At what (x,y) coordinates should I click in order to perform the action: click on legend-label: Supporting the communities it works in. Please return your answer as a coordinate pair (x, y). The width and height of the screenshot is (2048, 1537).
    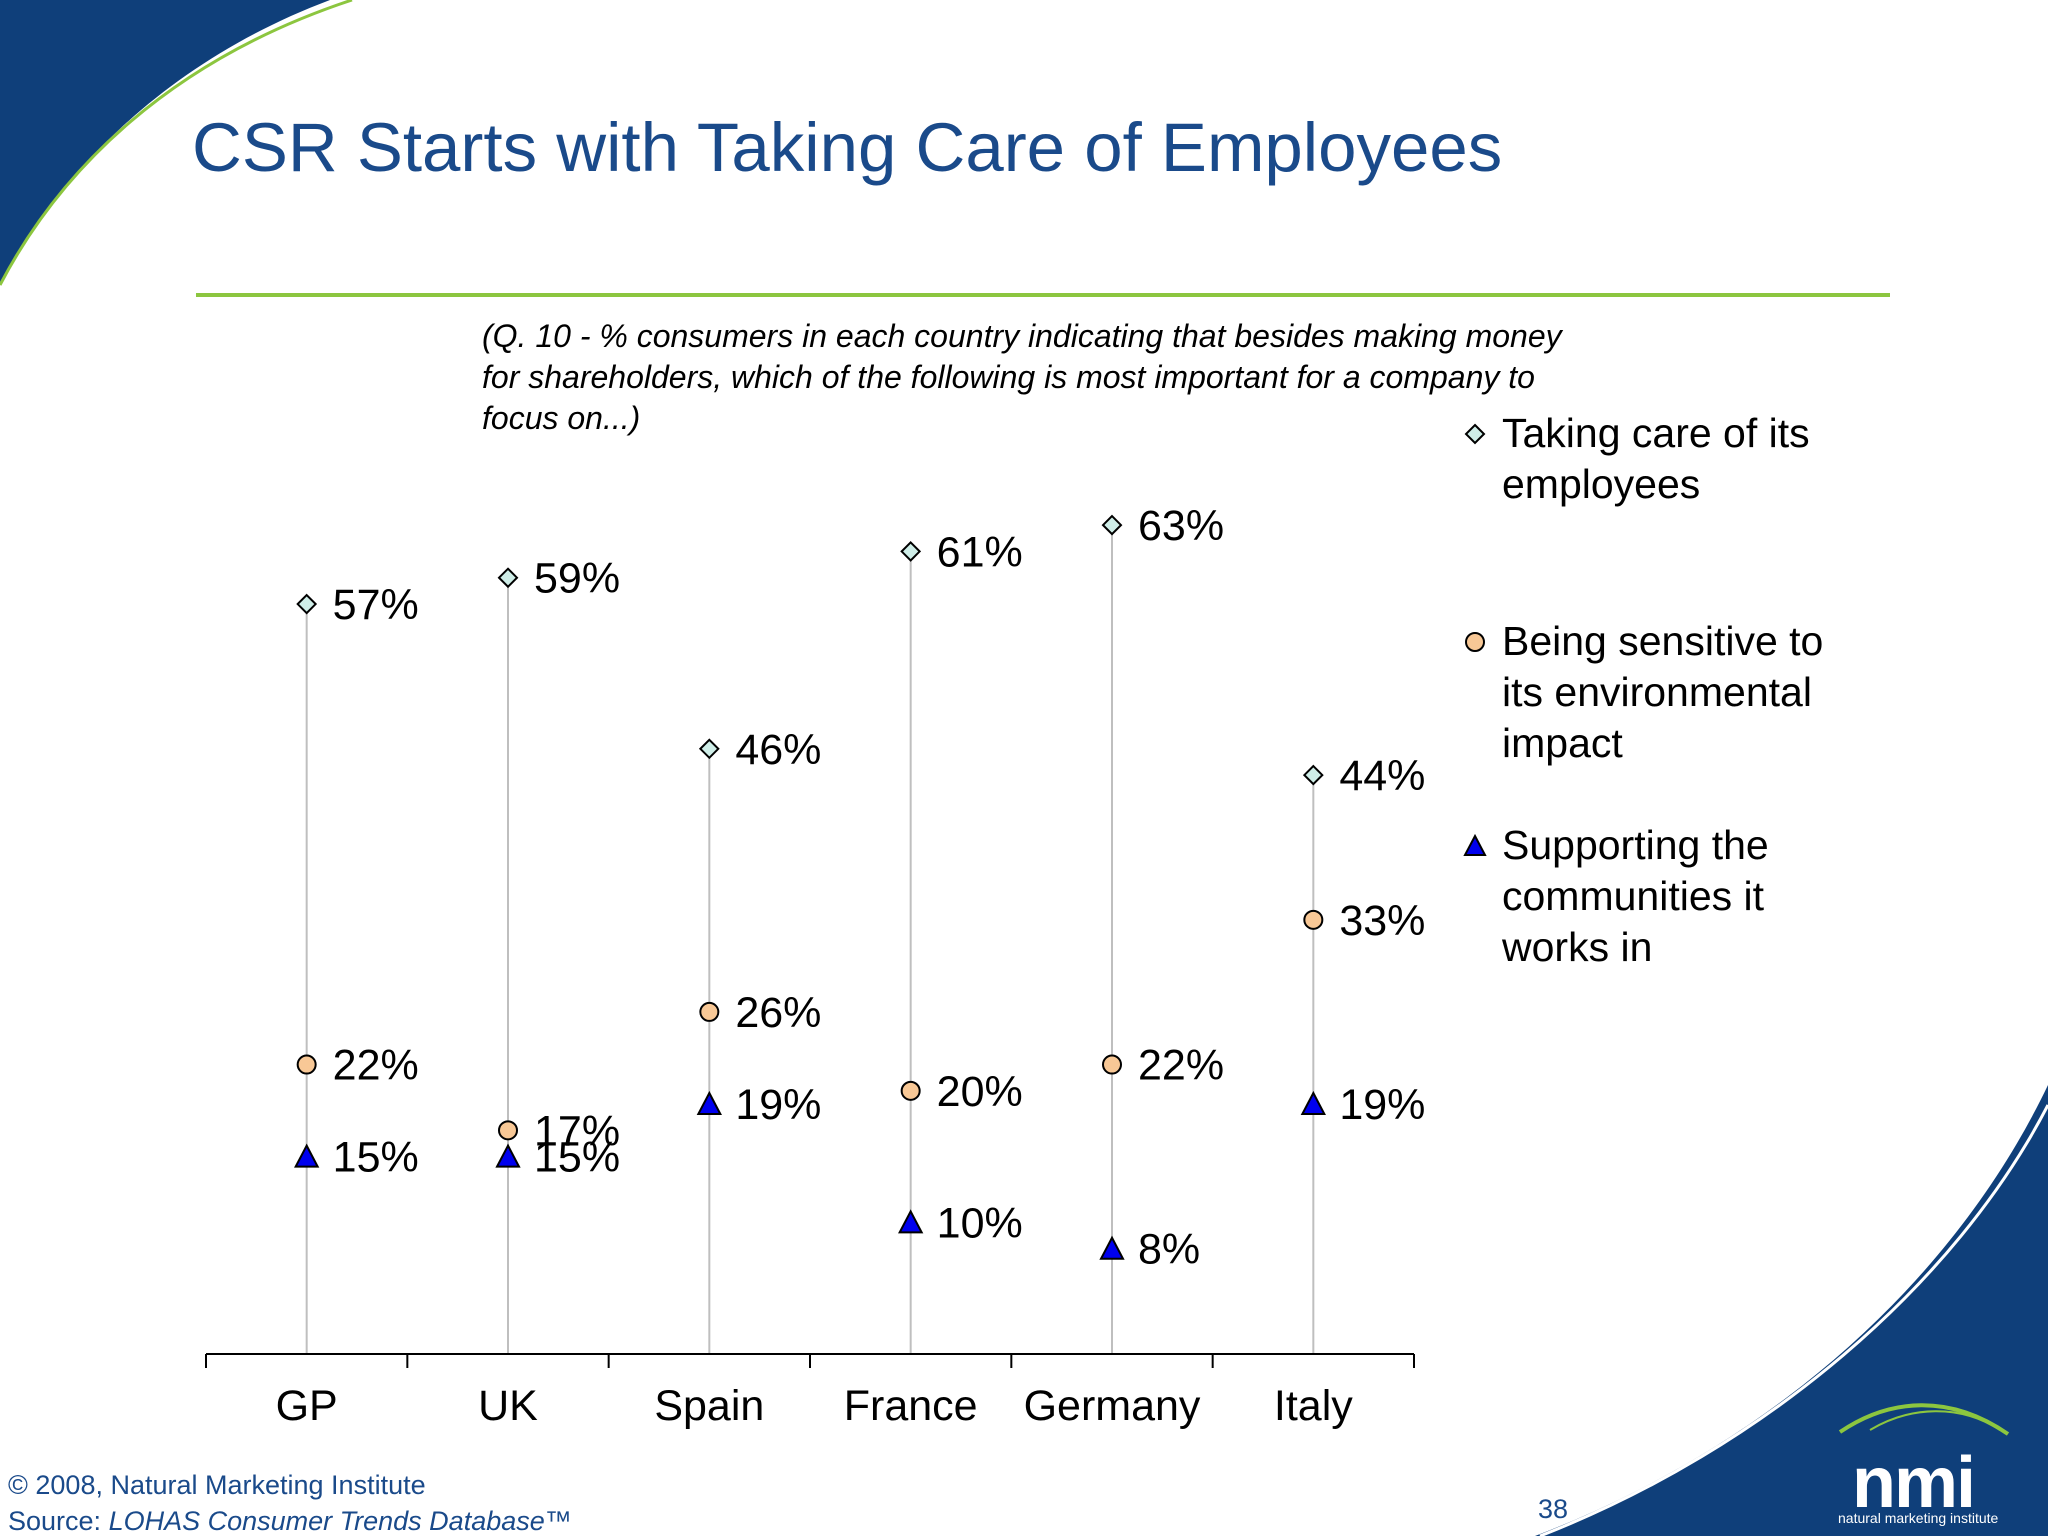
    Looking at the image, I should click on (1635, 896).